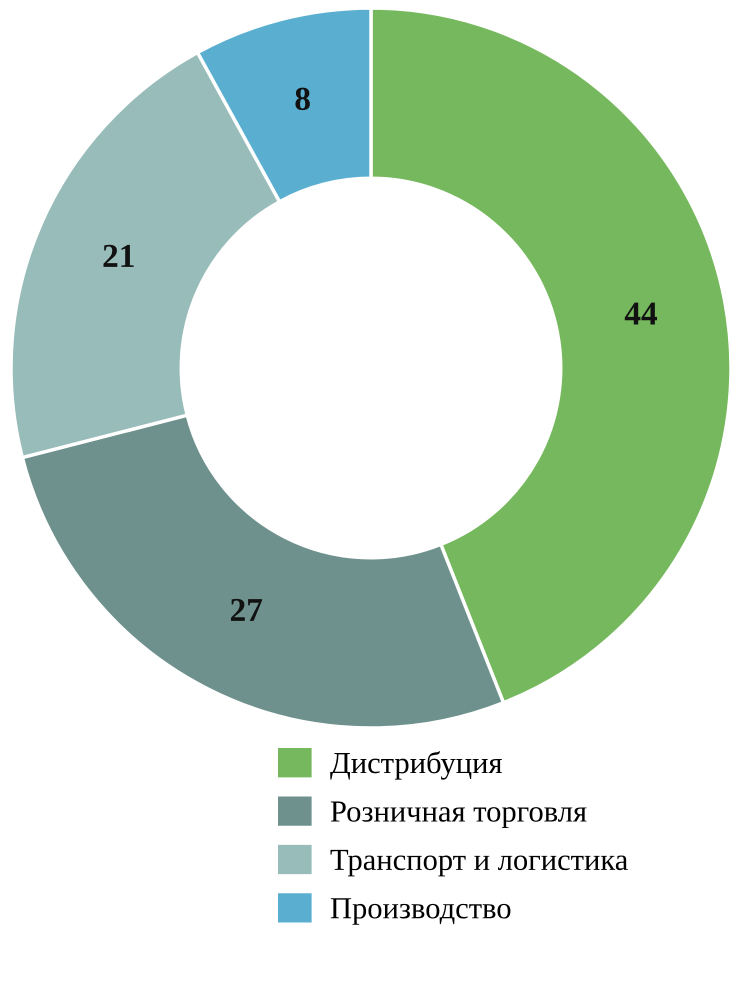  What do you see at coordinates (420, 911) in the screenshot?
I see `legend-label: Производство` at bounding box center [420, 911].